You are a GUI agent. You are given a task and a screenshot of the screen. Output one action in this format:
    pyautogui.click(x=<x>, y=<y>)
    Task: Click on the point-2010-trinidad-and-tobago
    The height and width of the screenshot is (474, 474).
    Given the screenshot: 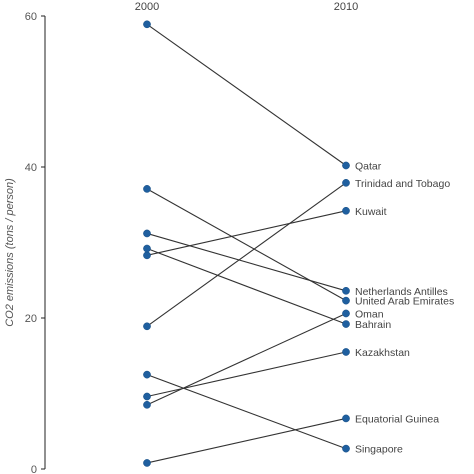 What is the action you would take?
    pyautogui.click(x=346, y=183)
    